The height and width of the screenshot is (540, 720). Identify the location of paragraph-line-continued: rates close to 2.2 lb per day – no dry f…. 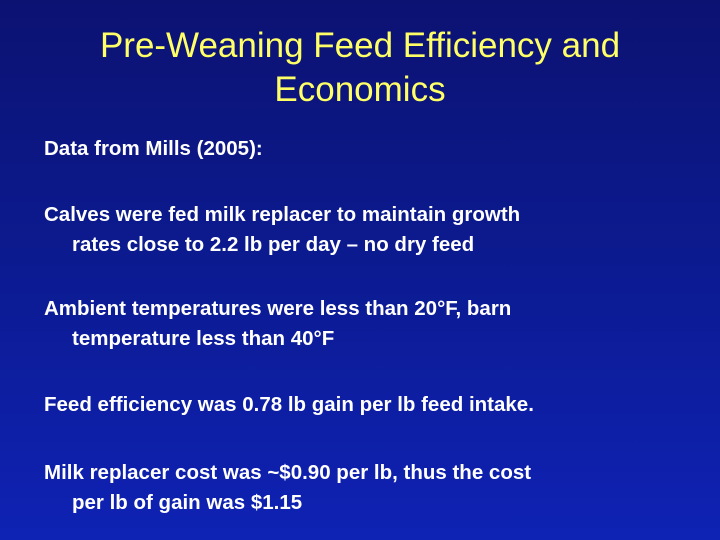
(273, 244).